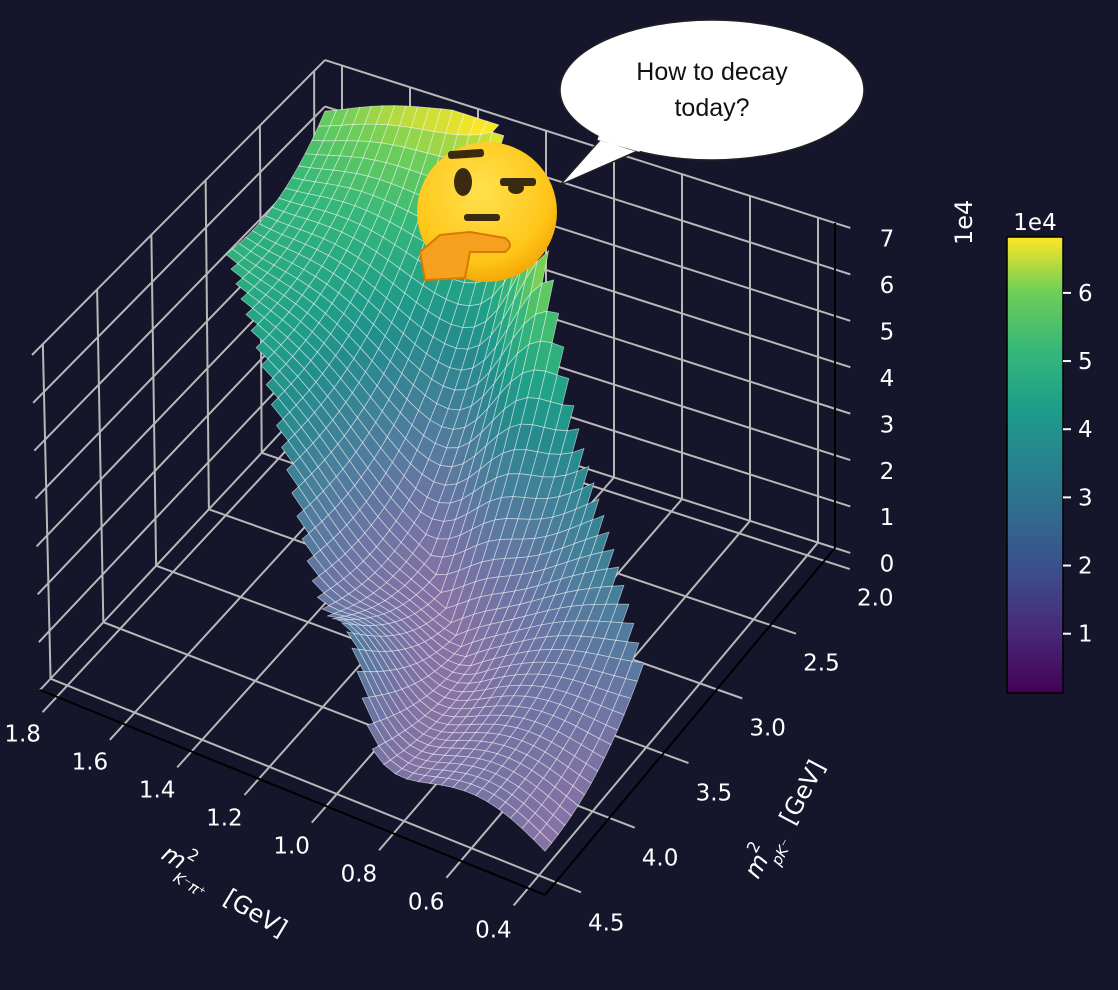  What do you see at coordinates (887, 565) in the screenshot?
I see `z-tick-label: 0` at bounding box center [887, 565].